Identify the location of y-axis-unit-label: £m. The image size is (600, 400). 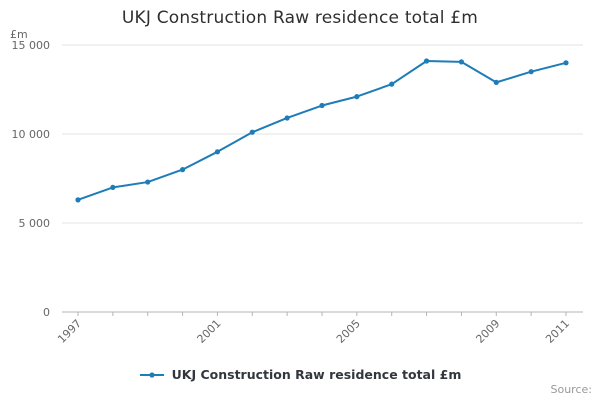
(19, 34).